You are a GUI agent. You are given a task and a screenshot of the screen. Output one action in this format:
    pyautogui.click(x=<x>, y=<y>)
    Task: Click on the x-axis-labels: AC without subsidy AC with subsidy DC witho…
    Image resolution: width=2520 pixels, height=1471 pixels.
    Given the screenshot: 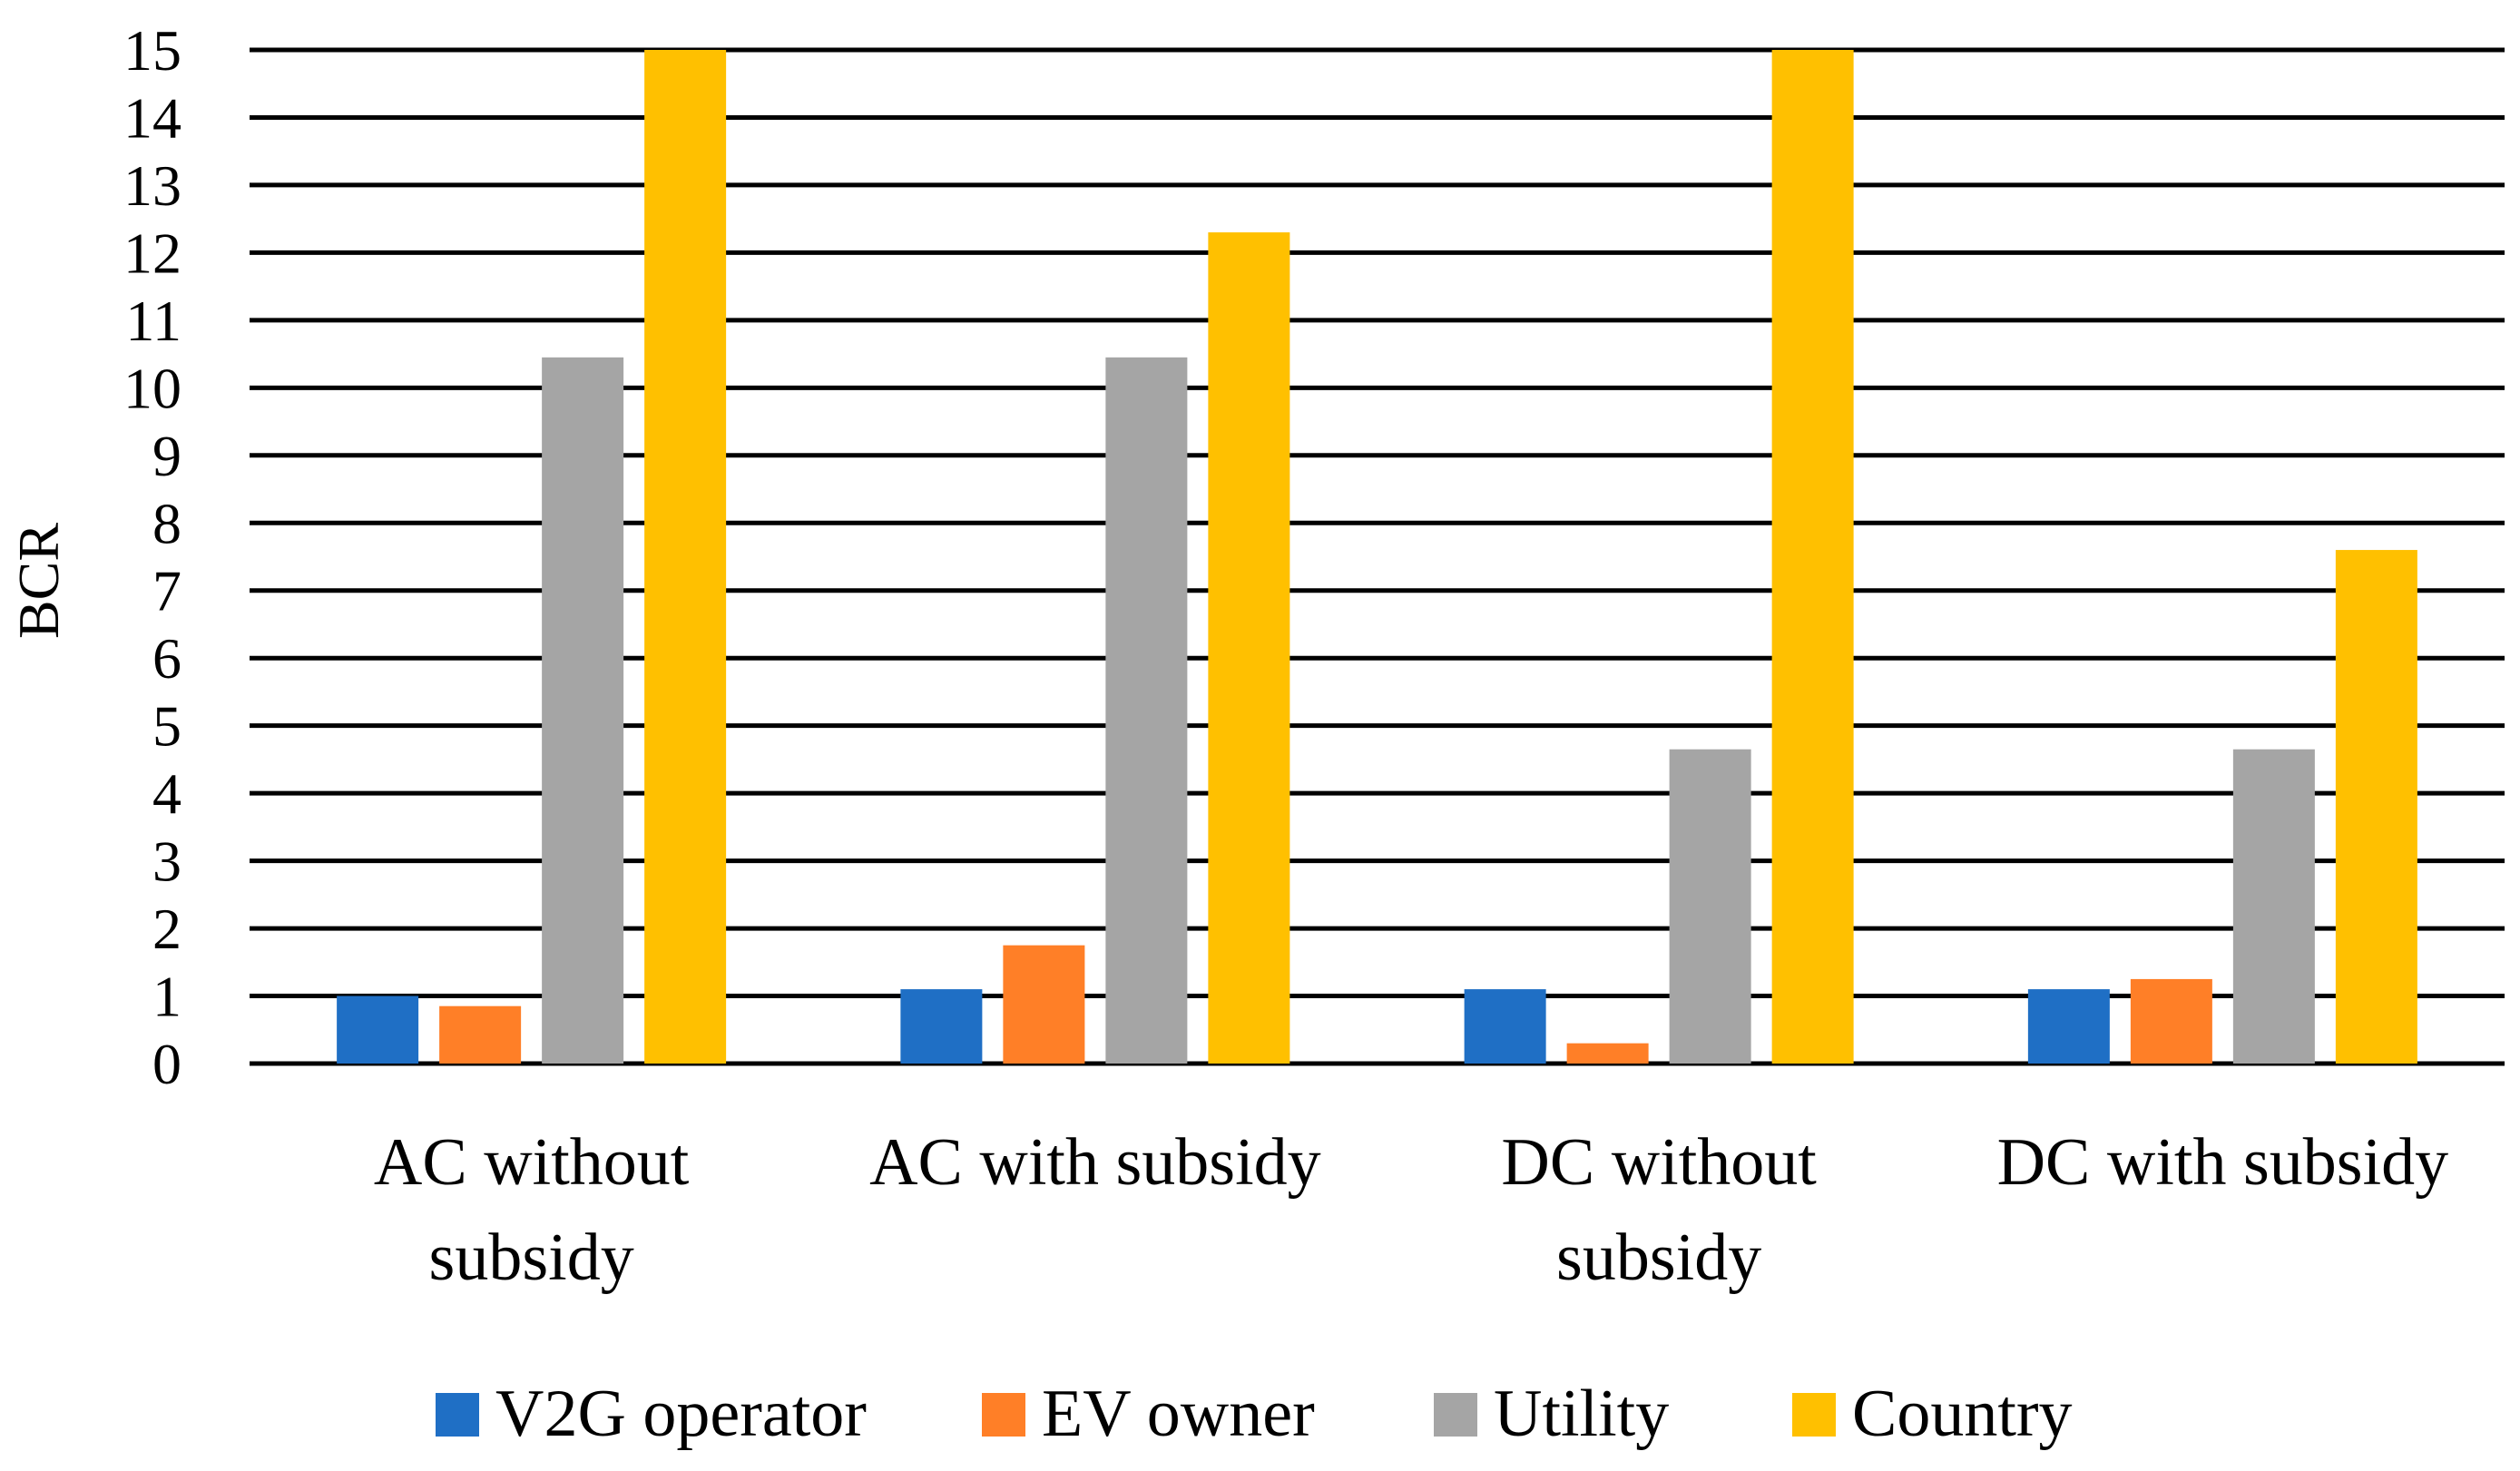 What is the action you would take?
    pyautogui.click(x=1411, y=1210)
    